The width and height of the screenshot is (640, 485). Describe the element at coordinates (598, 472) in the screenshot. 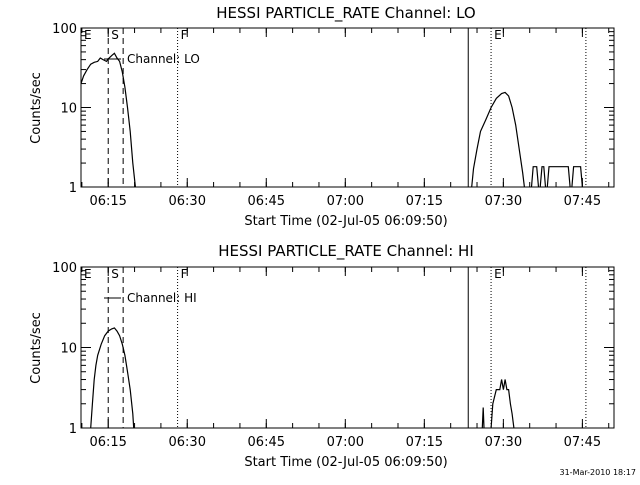

I see `footer-timestamp: 31-Mar-2010 18:17` at that location.